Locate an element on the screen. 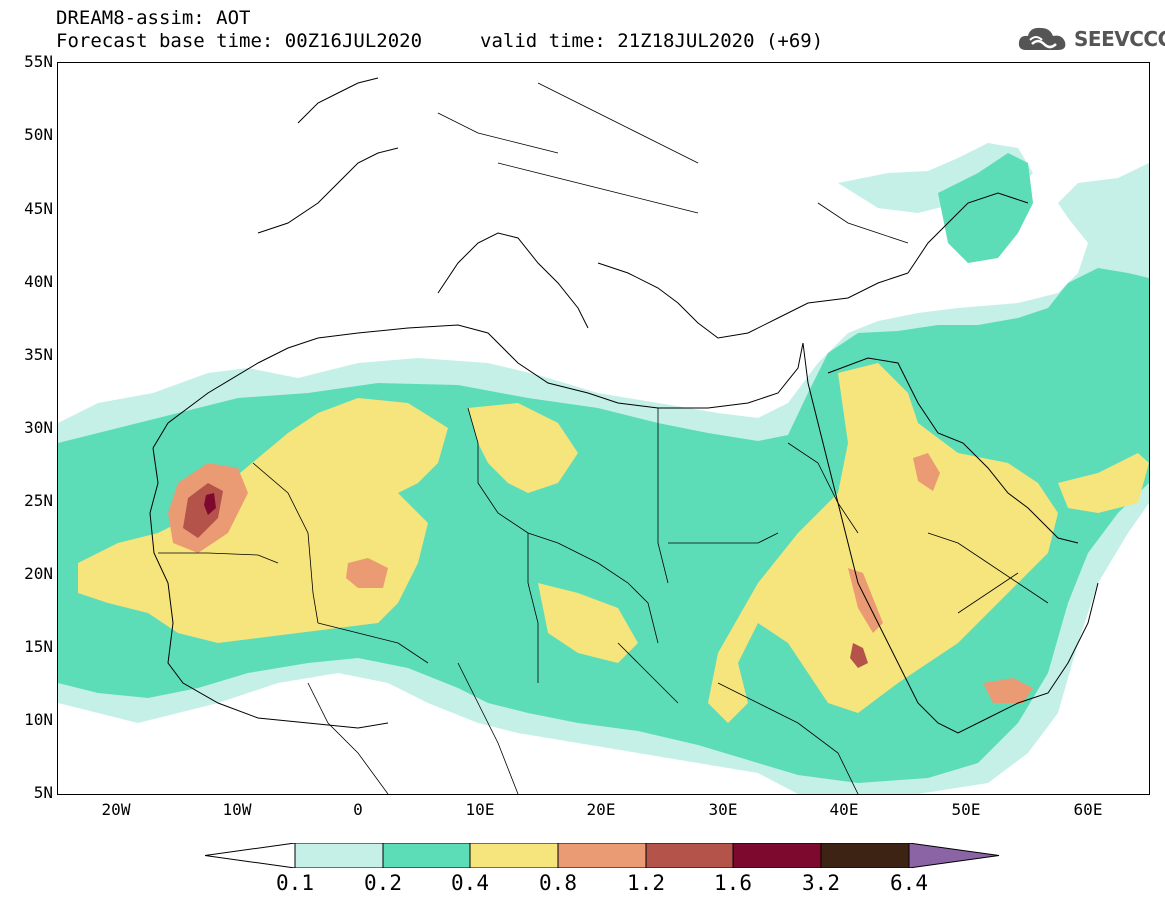 The width and height of the screenshot is (1165, 905). colorbar-label: 1.2 is located at coordinates (646, 883).